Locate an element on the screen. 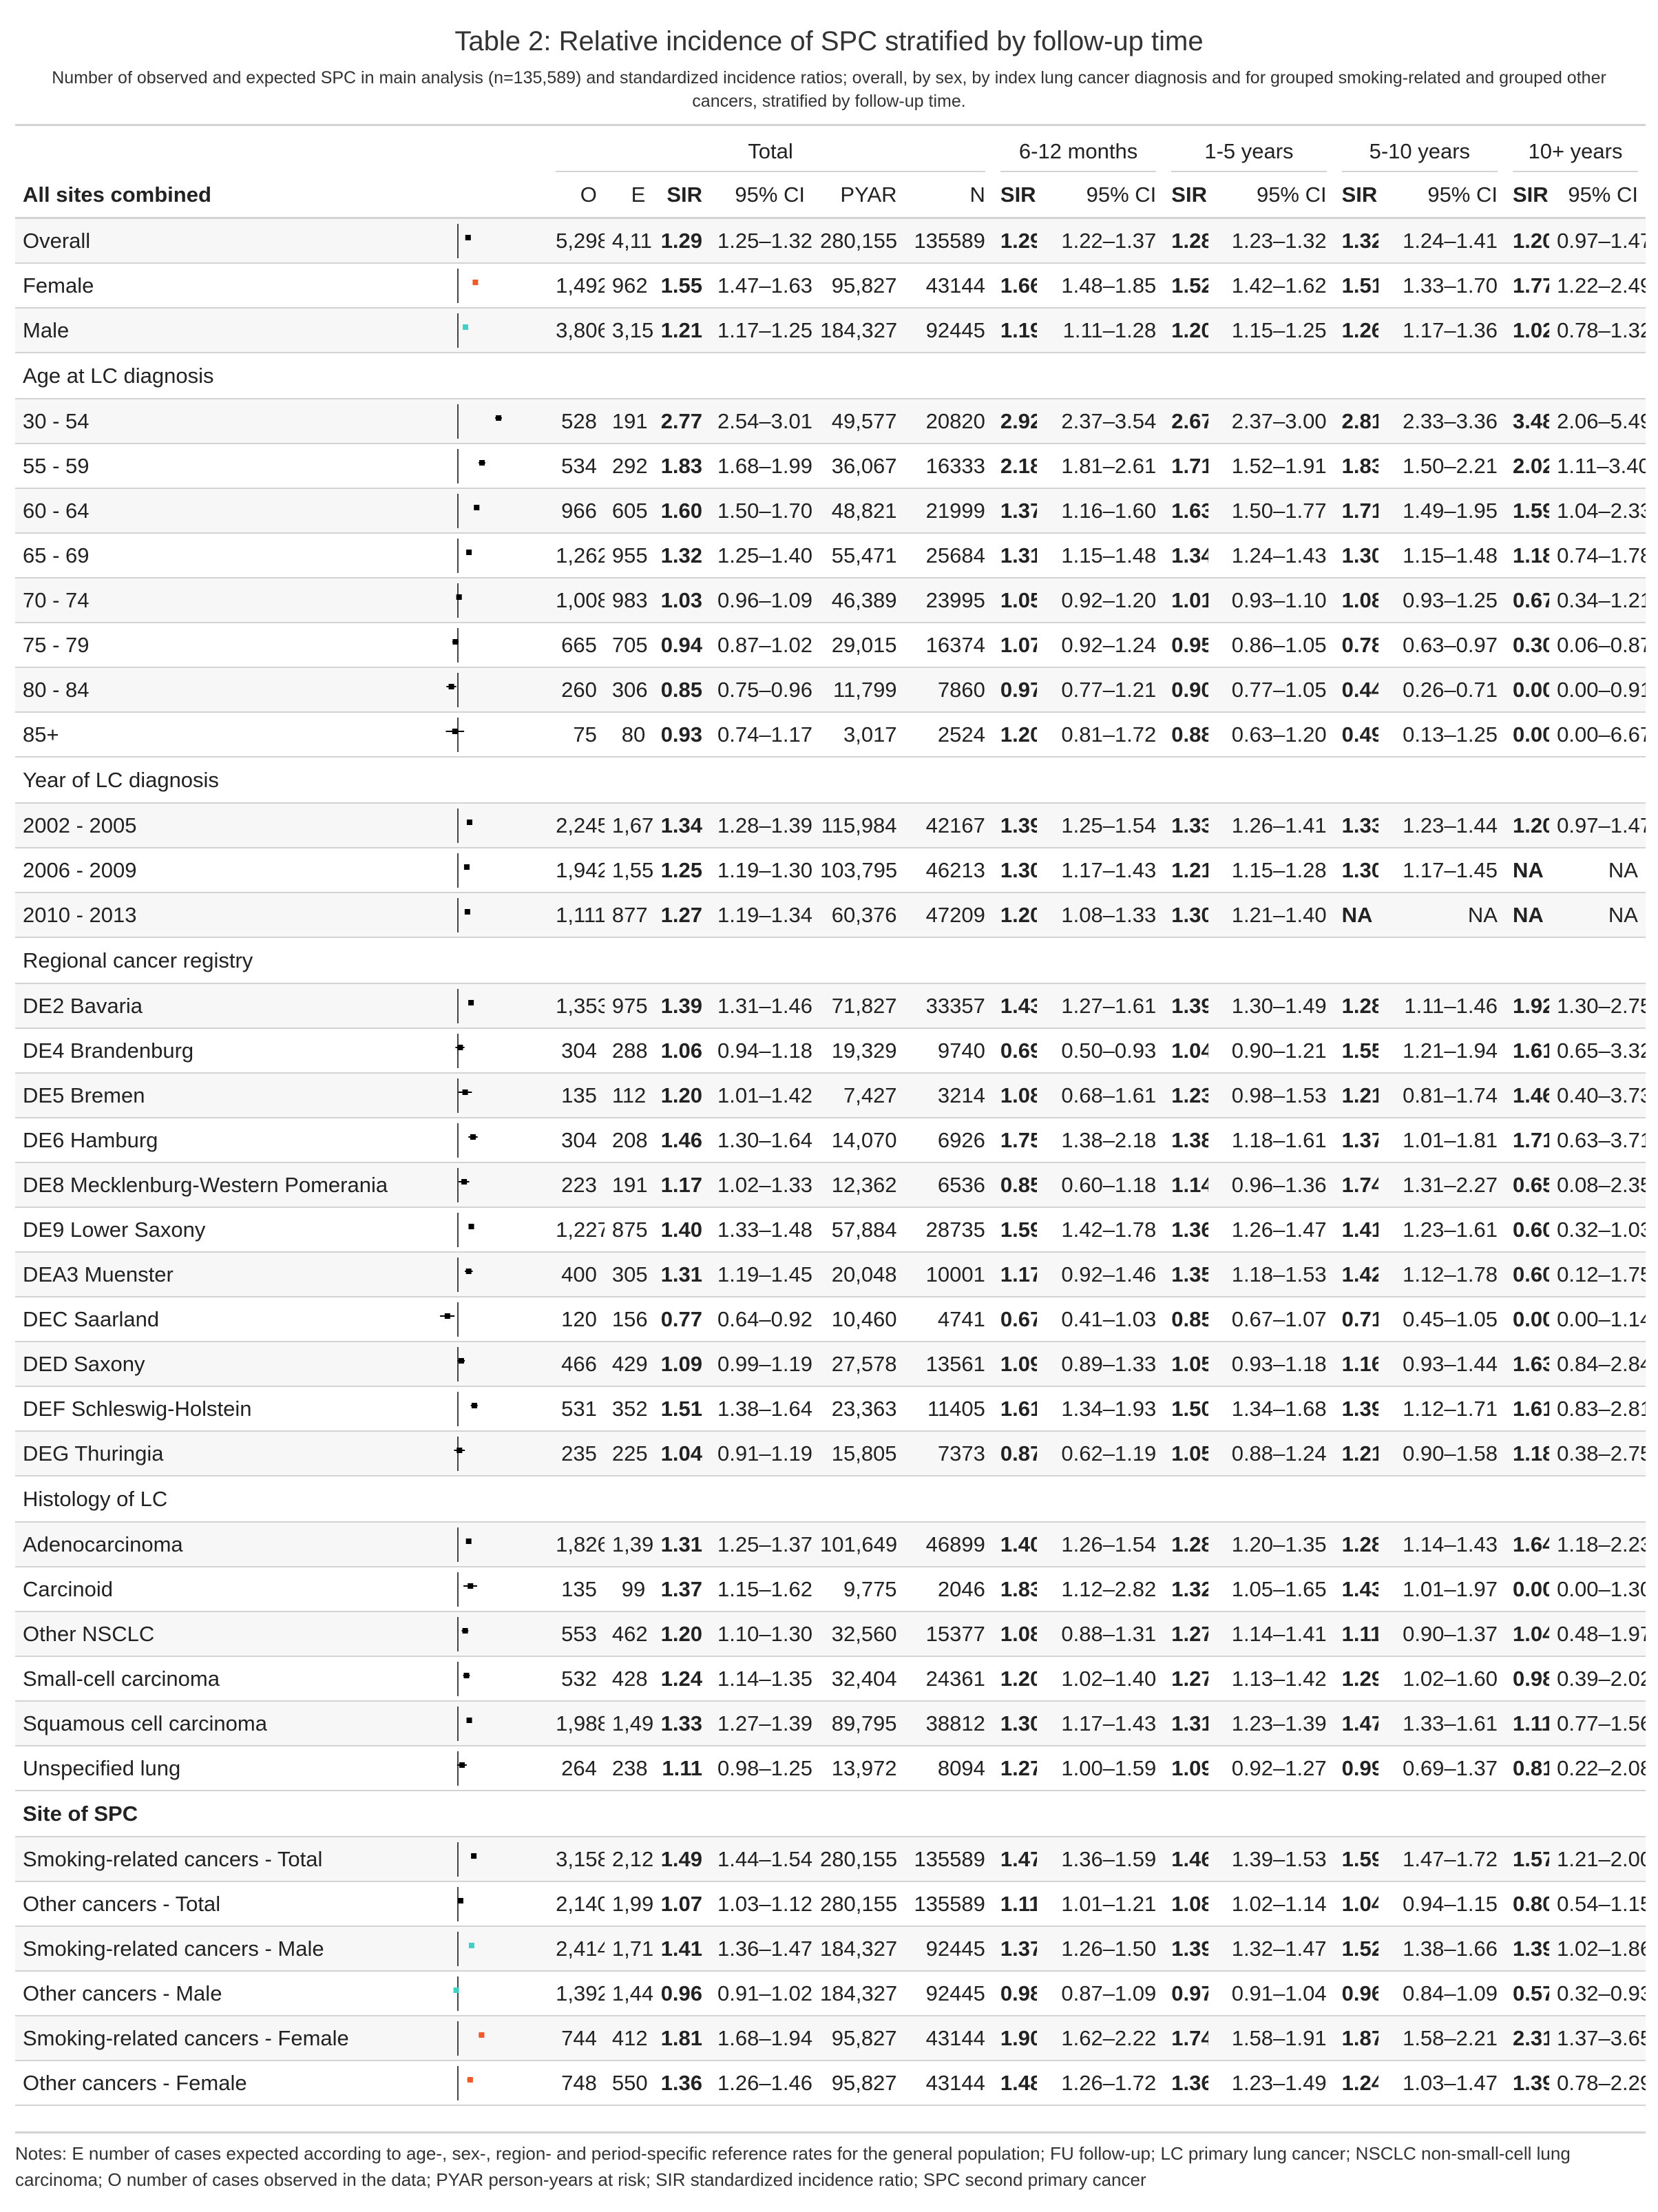 The height and width of the screenshot is (2212, 1658). sir-1-5-cell: 1.05 is located at coordinates (1186, 1364).